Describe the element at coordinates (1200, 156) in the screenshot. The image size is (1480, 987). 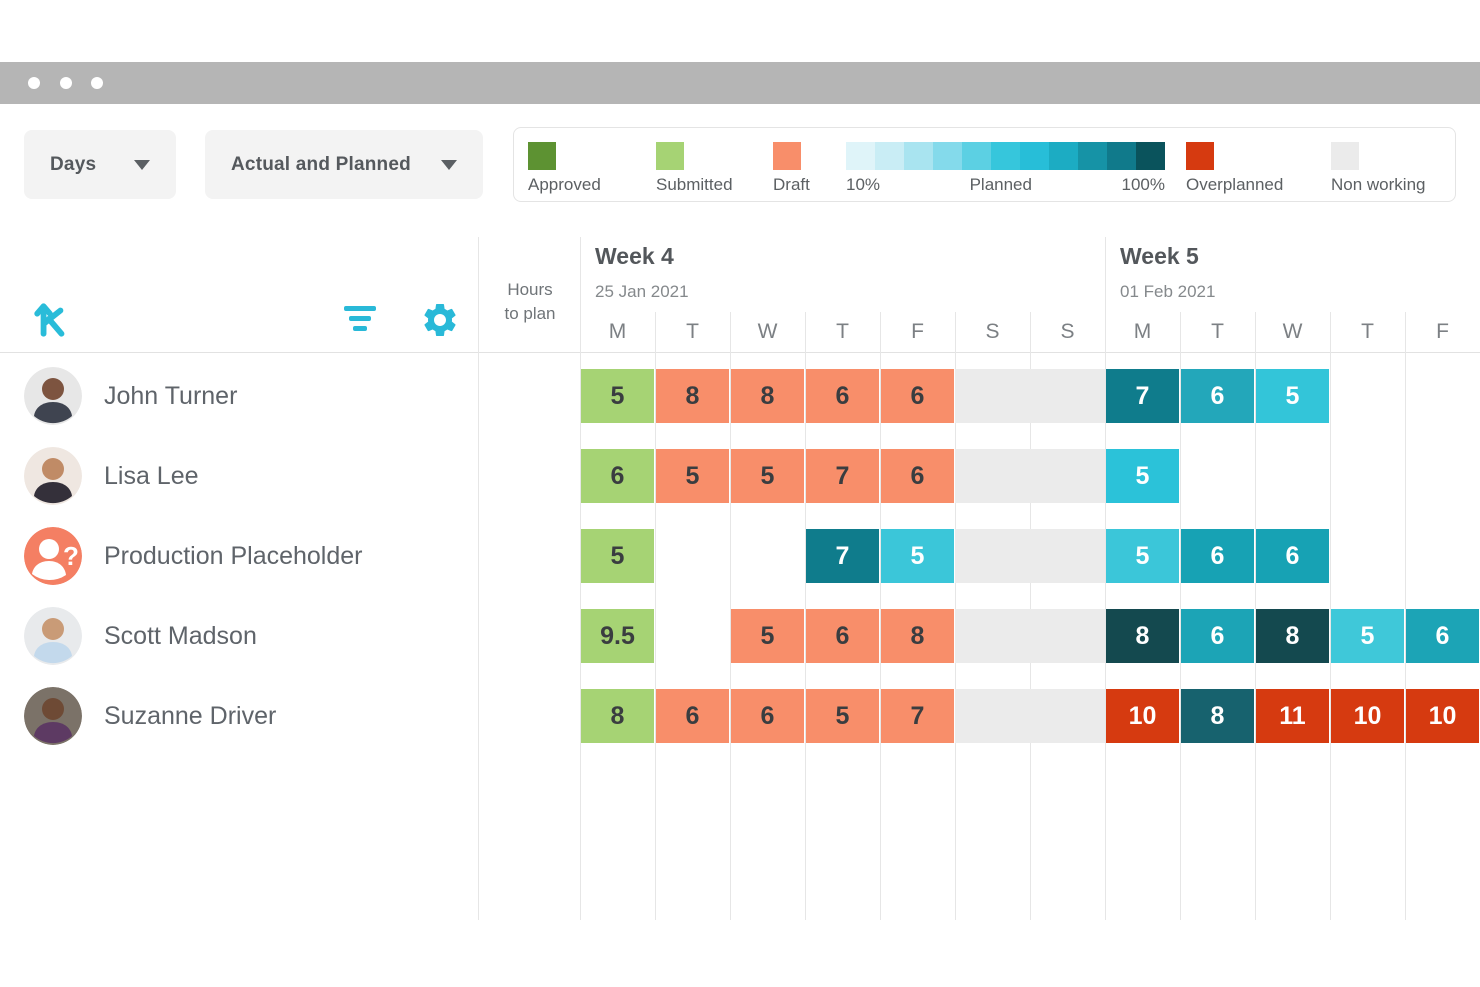
I see `legend-swatch-overplanned` at that location.